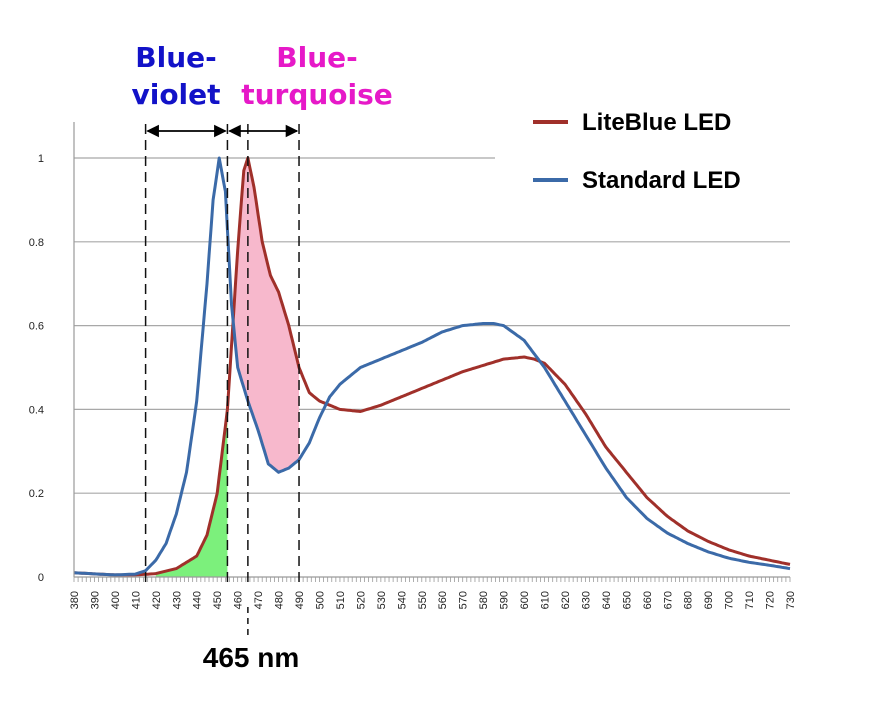 This screenshot has width=870, height=714. I want to click on x-tick-label: 440, so click(198, 600).